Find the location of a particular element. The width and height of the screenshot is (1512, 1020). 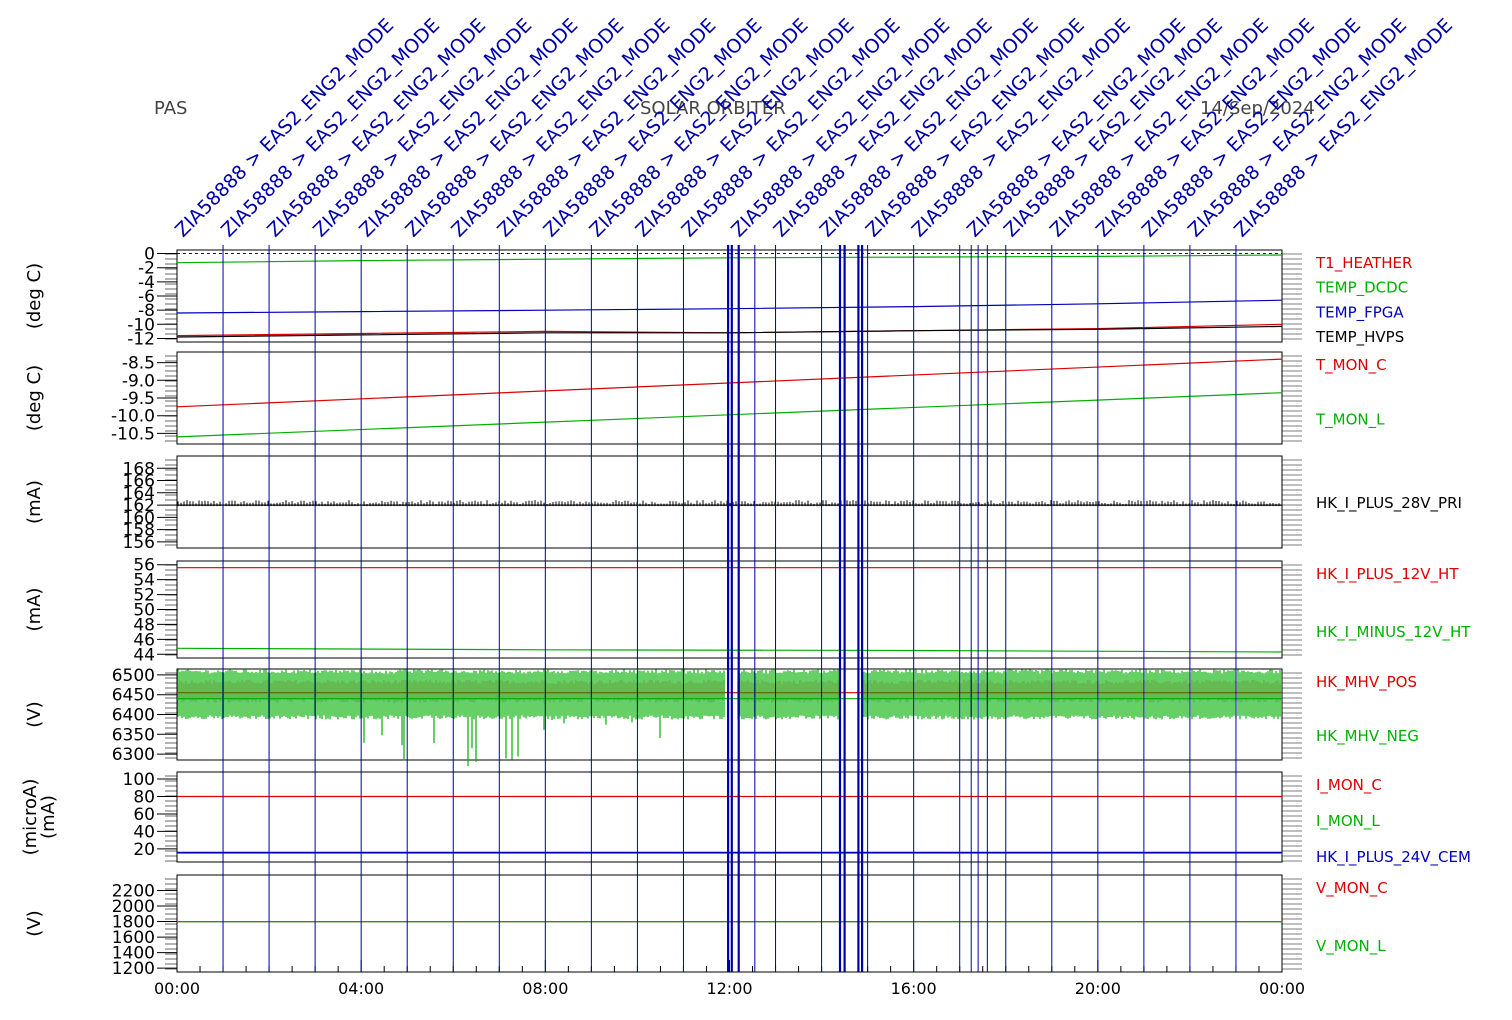

y-tick-label: -4 is located at coordinates (146, 283).